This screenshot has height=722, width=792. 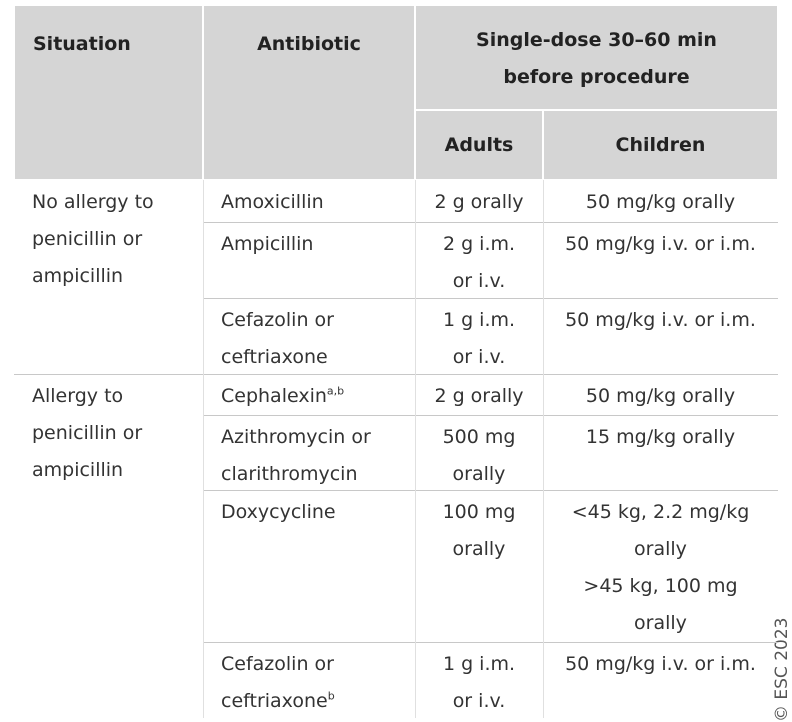 What do you see at coordinates (309, 44) in the screenshot?
I see `header-text: Antibiotic` at bounding box center [309, 44].